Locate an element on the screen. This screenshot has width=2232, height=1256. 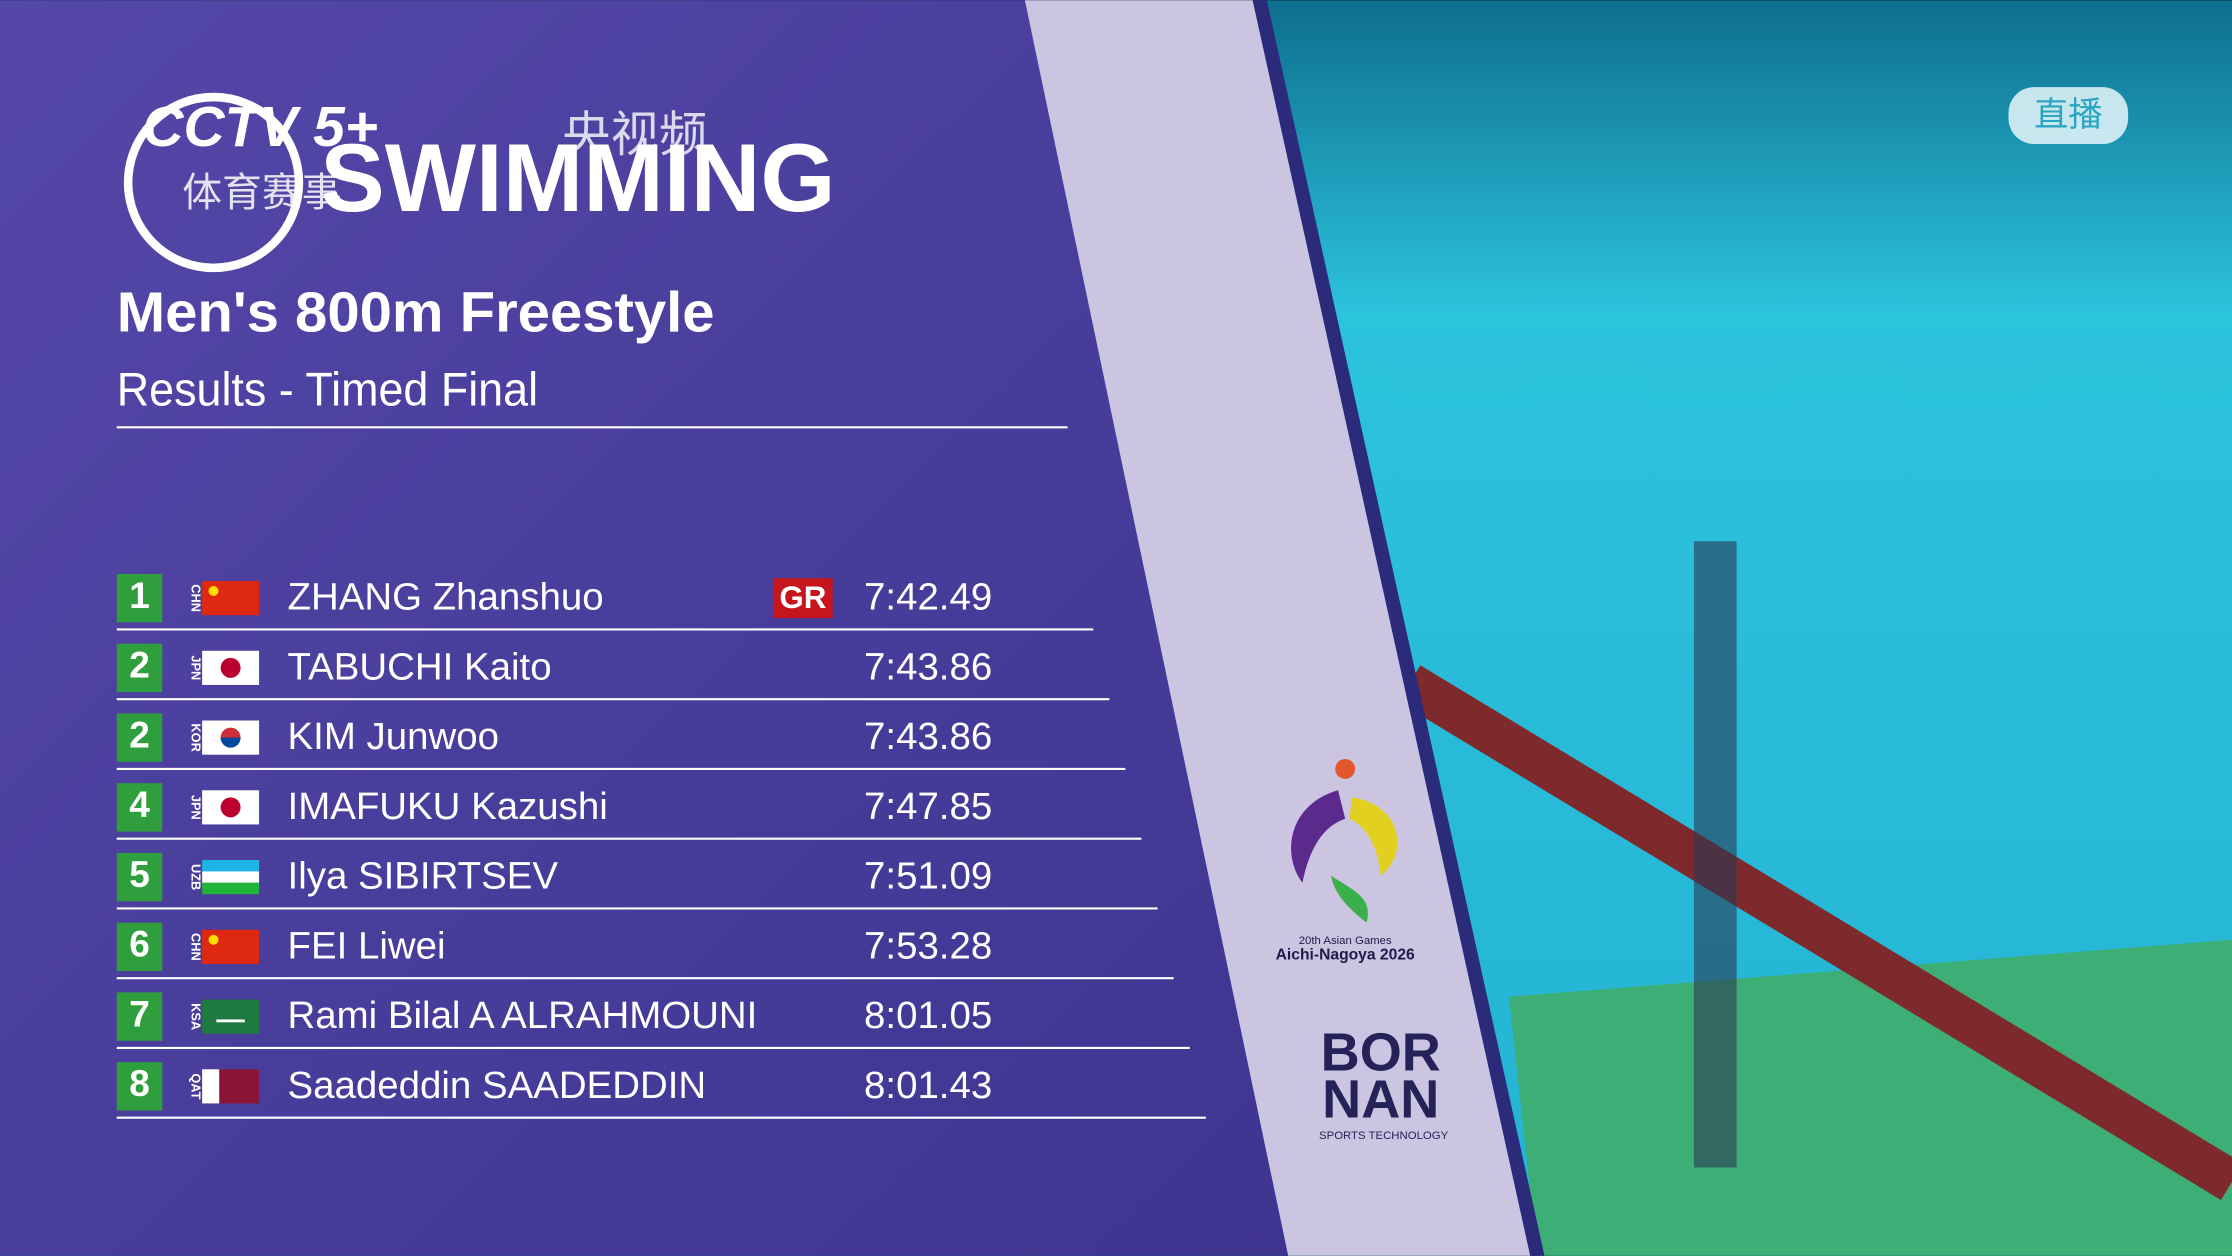
rank: 7 is located at coordinates (139, 1013).